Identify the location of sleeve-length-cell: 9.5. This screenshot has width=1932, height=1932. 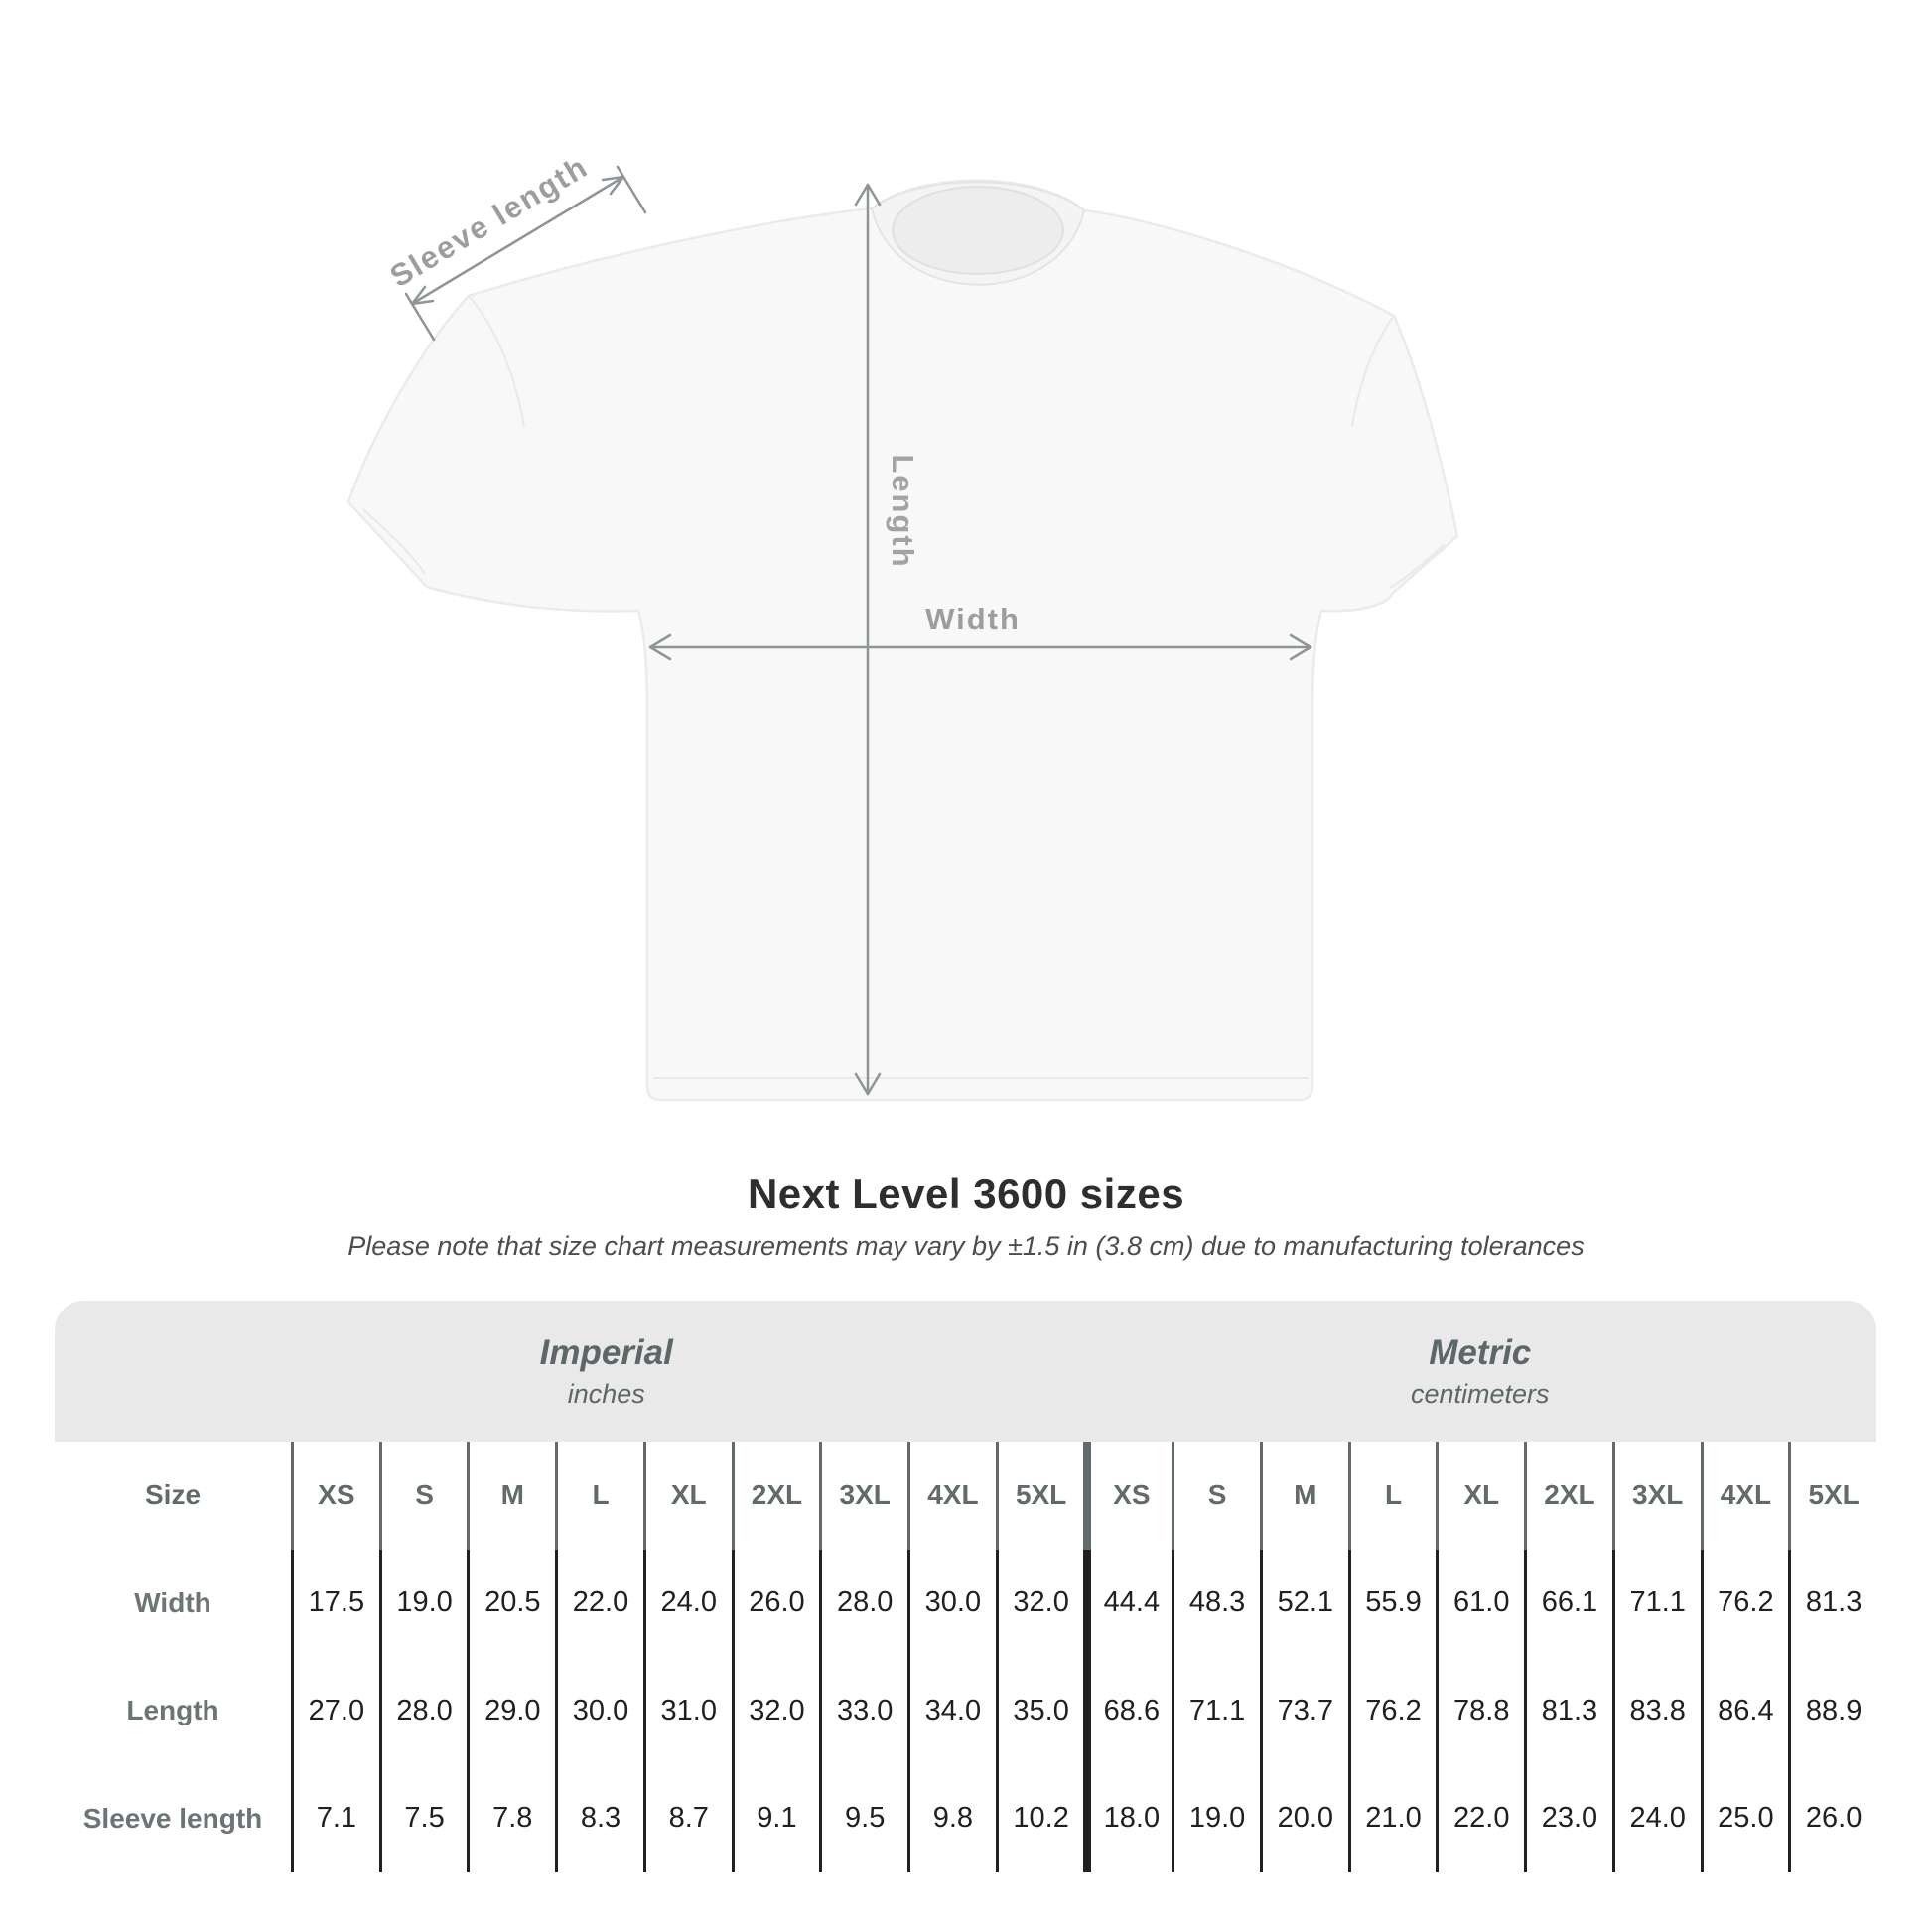
(863, 1818).